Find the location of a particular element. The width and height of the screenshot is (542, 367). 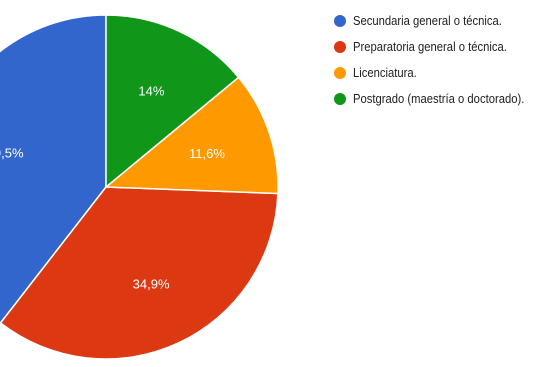

legend-label-postgrado: Postgrado (maestría o doctorado). is located at coordinates (439, 99).